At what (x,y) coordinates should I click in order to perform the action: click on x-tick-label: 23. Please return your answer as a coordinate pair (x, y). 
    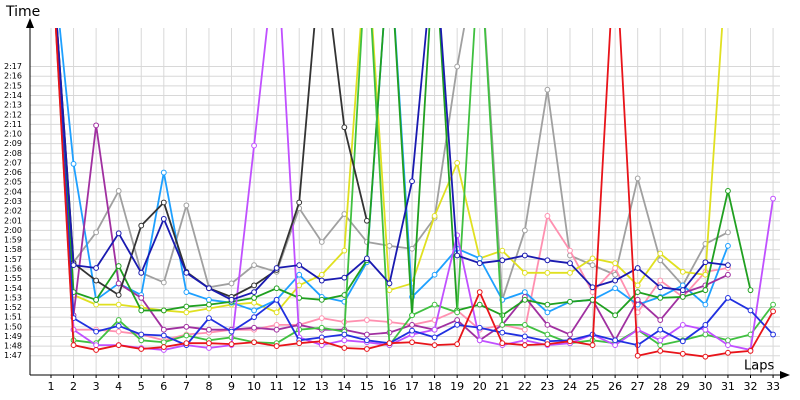
    Looking at the image, I should click on (547, 386).